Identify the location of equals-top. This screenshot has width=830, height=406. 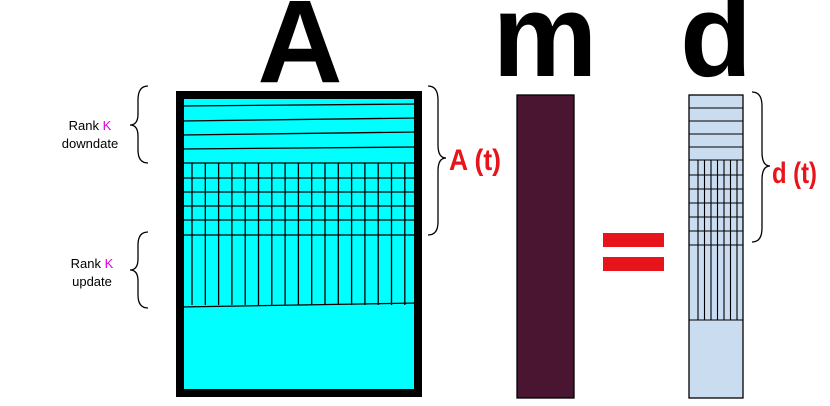
(633, 240).